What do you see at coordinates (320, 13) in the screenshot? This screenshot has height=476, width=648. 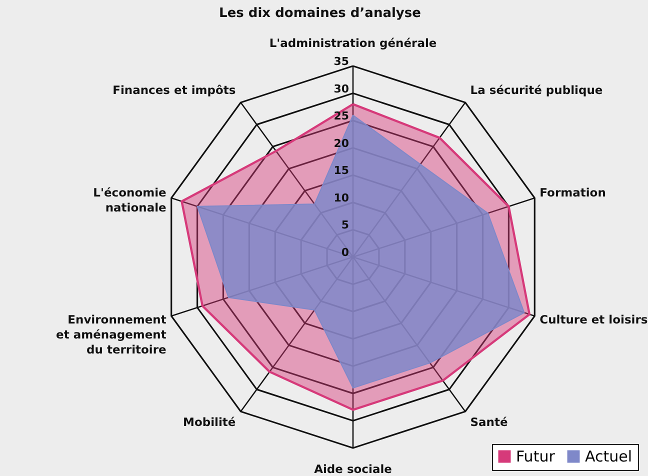 I see `chart-title: Les dix domaines d’analyse` at bounding box center [320, 13].